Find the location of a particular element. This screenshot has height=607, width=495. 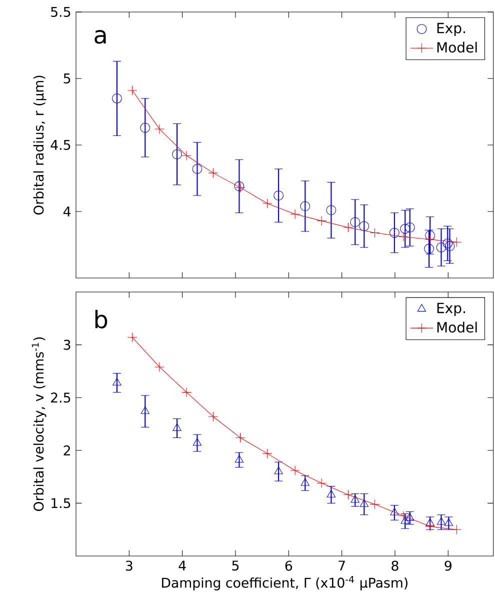

y-axis-title: Orbital velocity, v (mms$^{-1}$) is located at coordinates (39, 424).